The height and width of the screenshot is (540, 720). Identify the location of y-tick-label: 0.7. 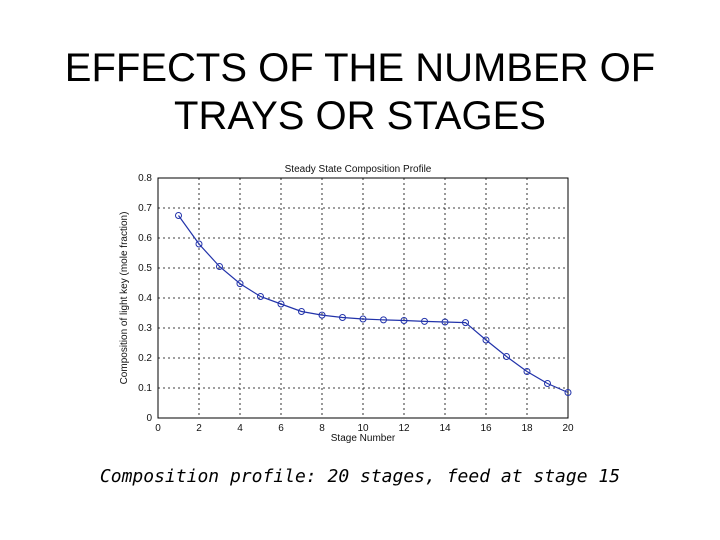
(145, 208).